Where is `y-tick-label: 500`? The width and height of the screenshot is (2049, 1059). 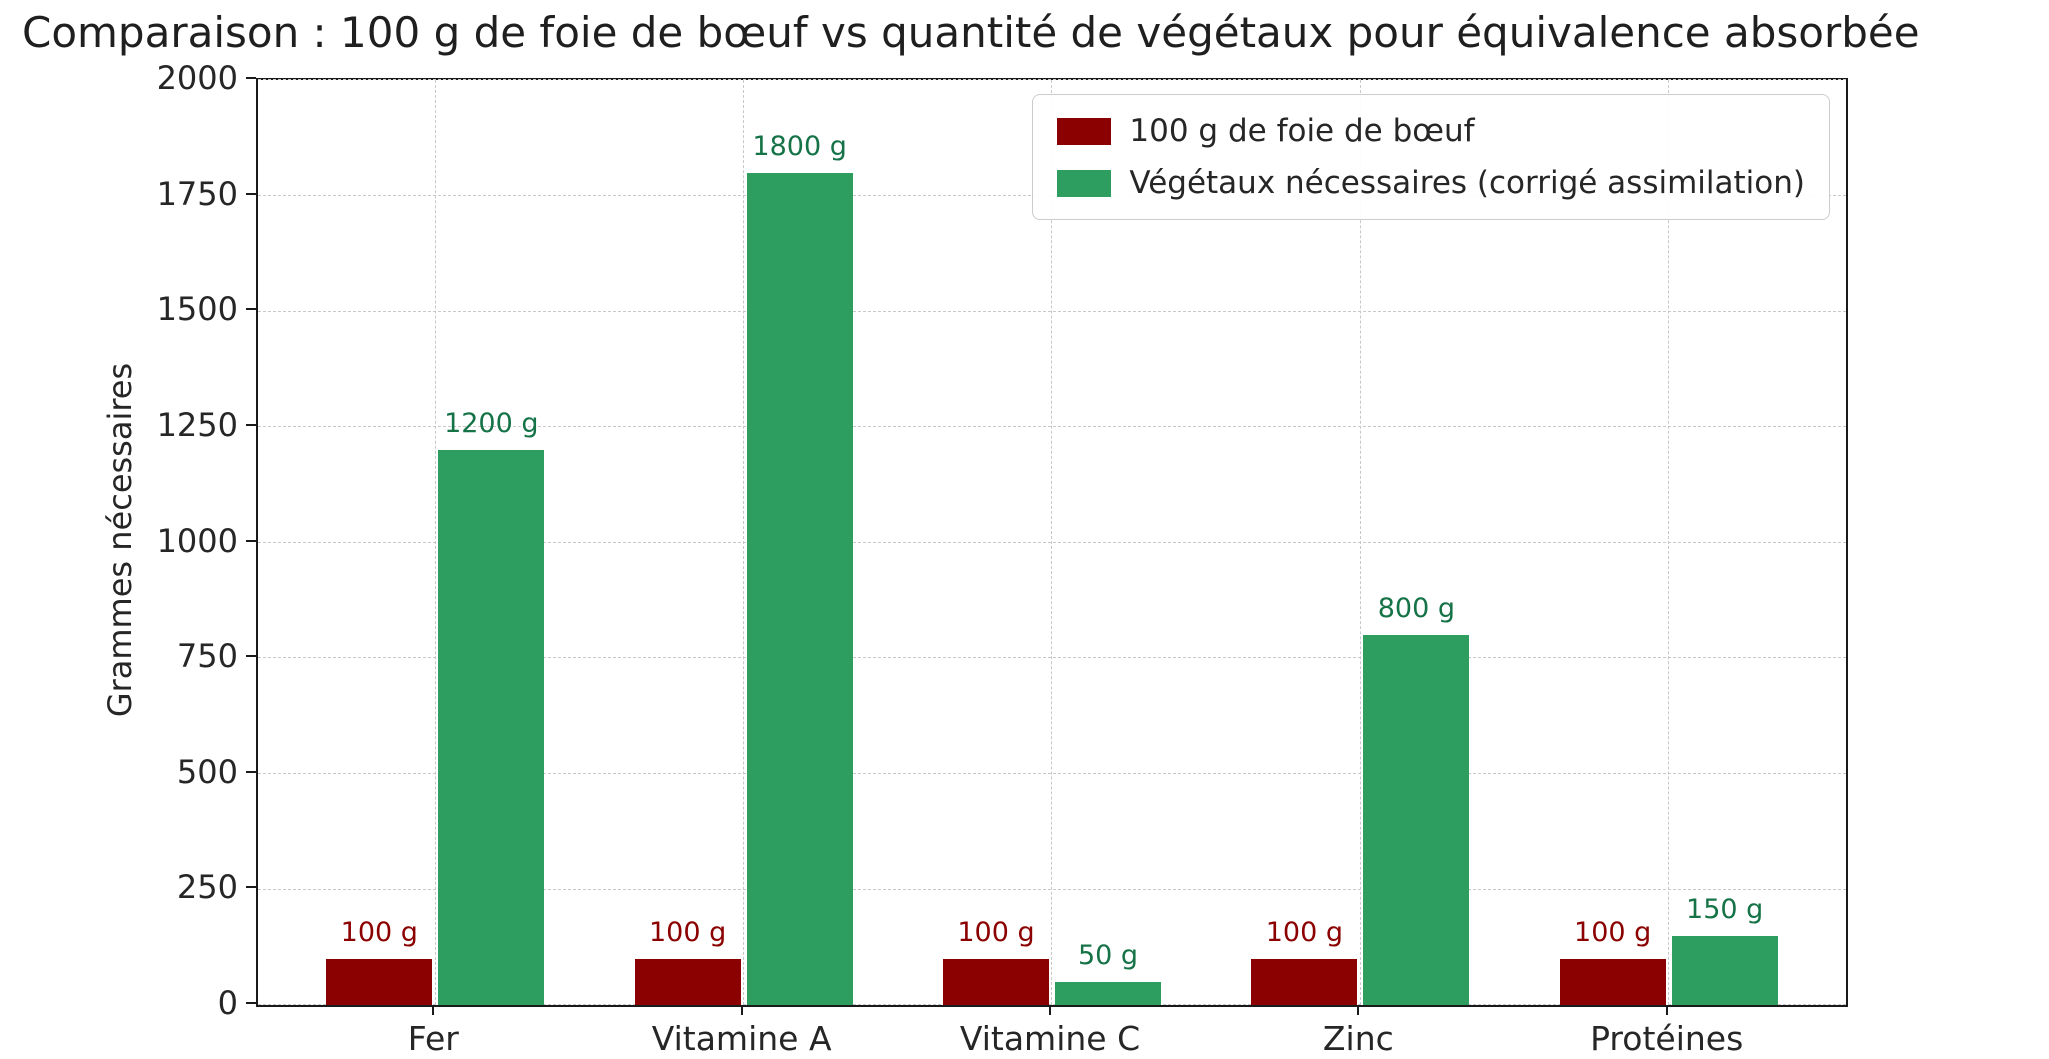
y-tick-label: 500 is located at coordinates (207, 771).